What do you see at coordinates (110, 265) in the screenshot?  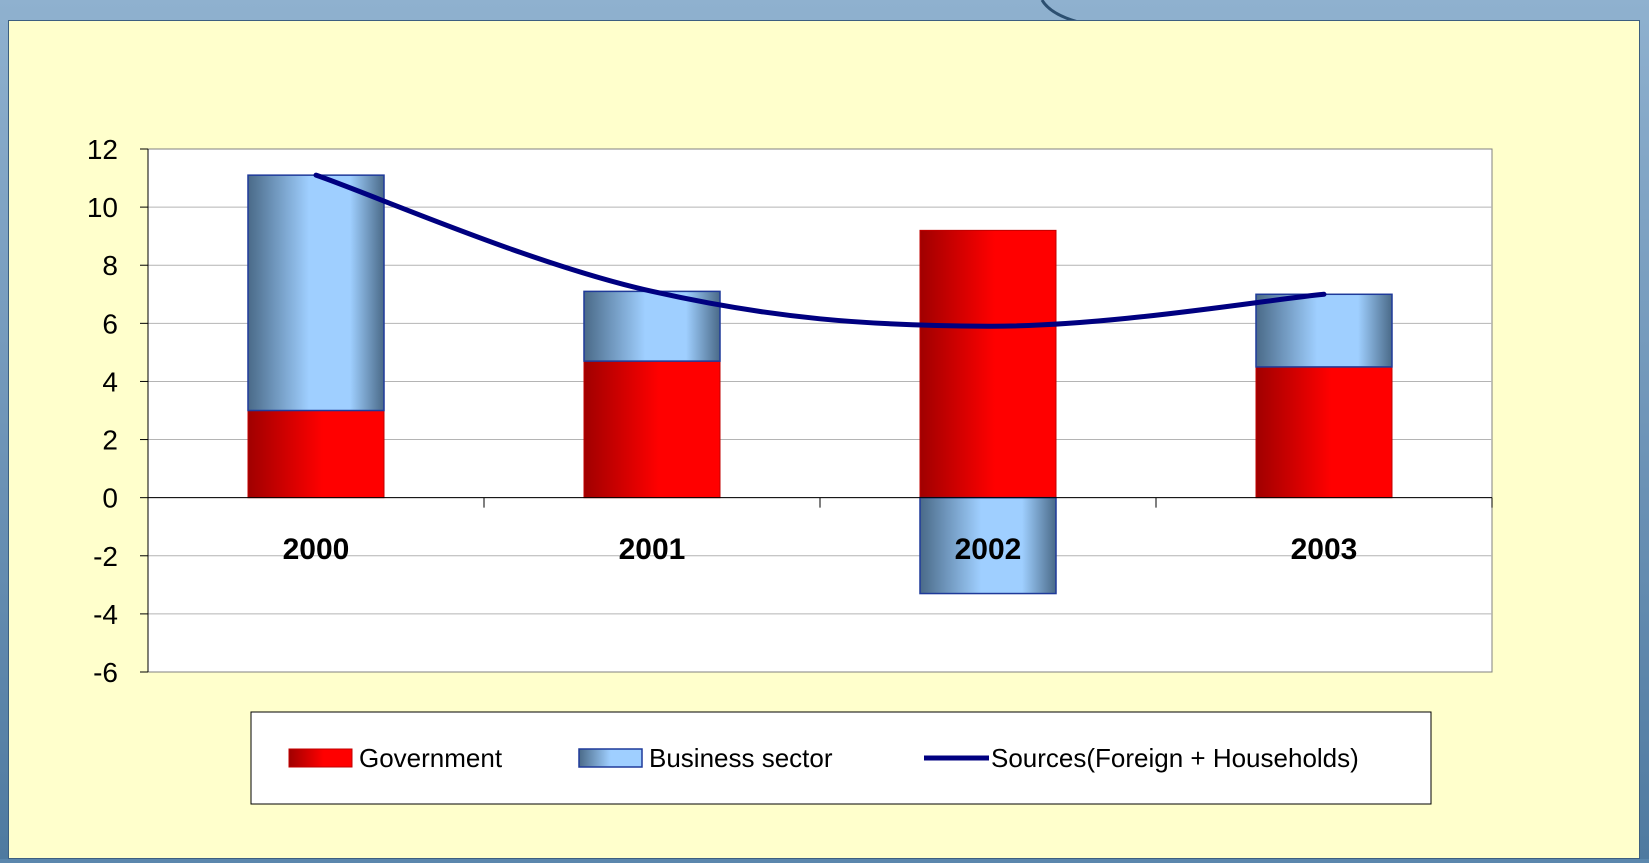 I see `y-tick-label: 8` at bounding box center [110, 265].